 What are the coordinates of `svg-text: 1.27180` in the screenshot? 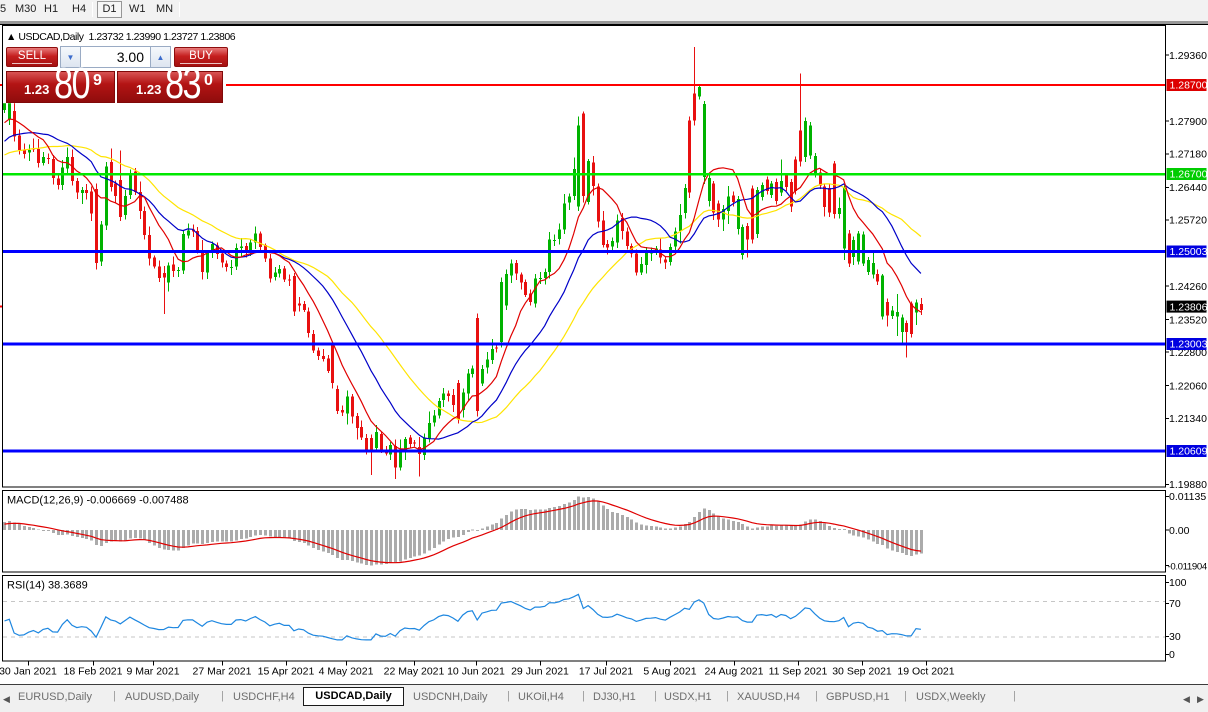 It's located at (1188, 155).